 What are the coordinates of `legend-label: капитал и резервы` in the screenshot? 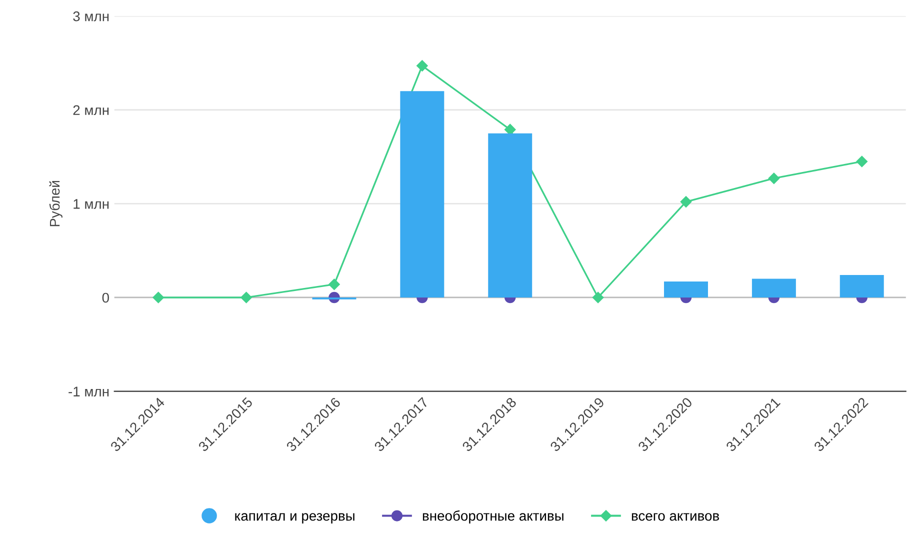 It's located at (294, 518).